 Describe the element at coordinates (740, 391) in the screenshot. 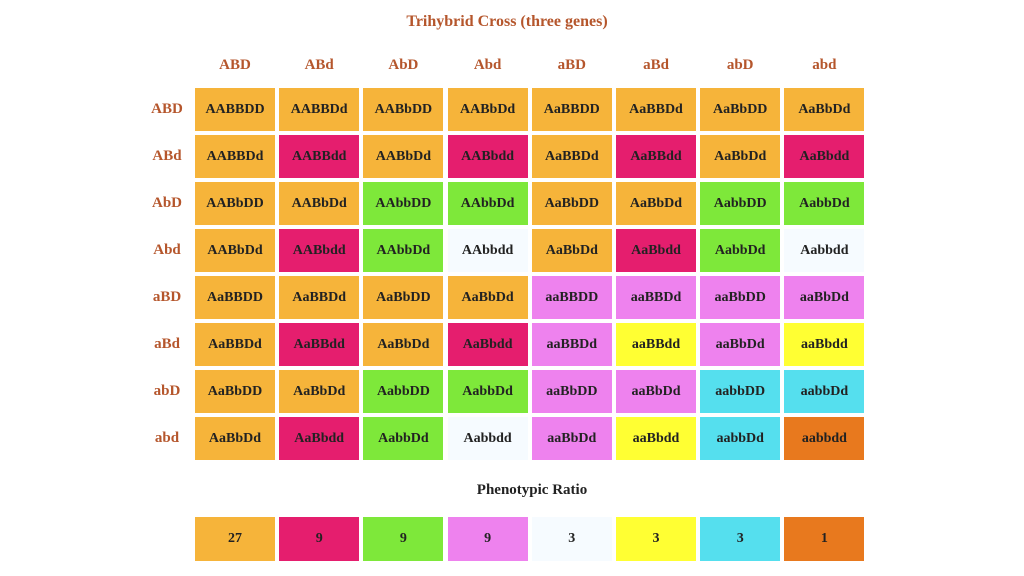

I see `genotype-cell: aabbDD` at that location.